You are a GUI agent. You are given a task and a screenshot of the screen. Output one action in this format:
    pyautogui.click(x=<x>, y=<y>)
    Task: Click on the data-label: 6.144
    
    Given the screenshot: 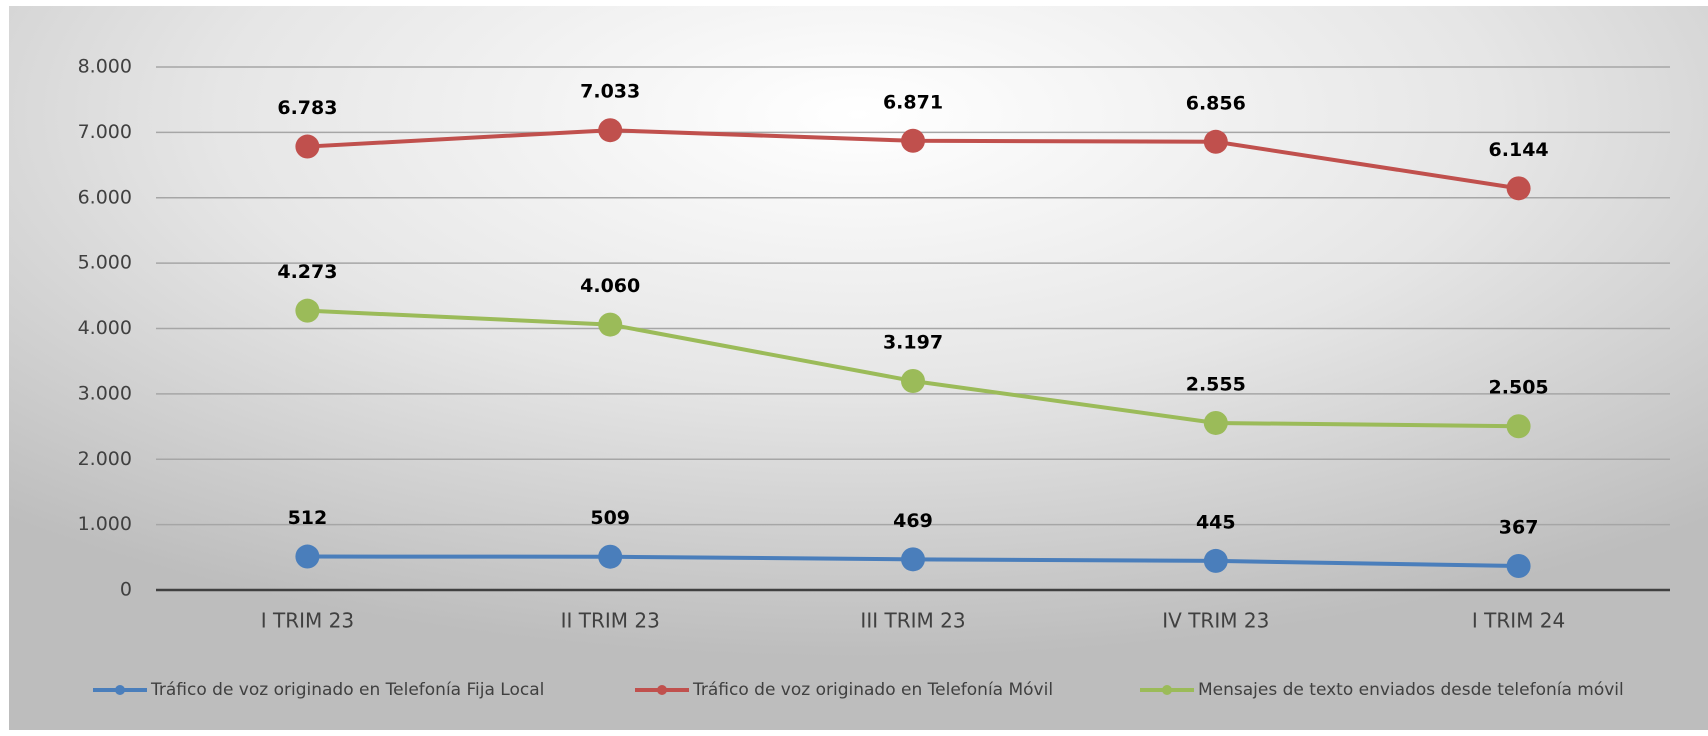 What is the action you would take?
    pyautogui.click(x=1519, y=150)
    